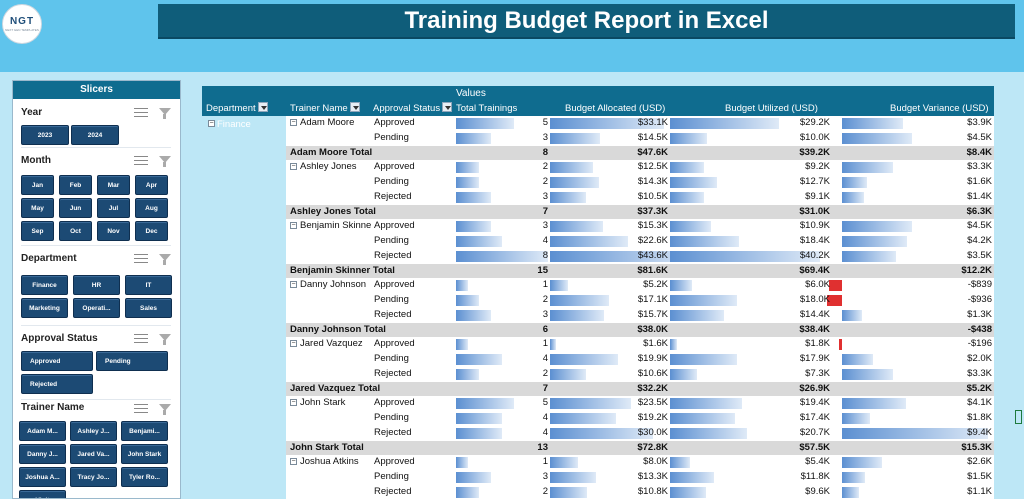 This screenshot has height=499, width=1024. What do you see at coordinates (652, 211) in the screenshot?
I see `budget-allocated-cell: $37.3K` at bounding box center [652, 211].